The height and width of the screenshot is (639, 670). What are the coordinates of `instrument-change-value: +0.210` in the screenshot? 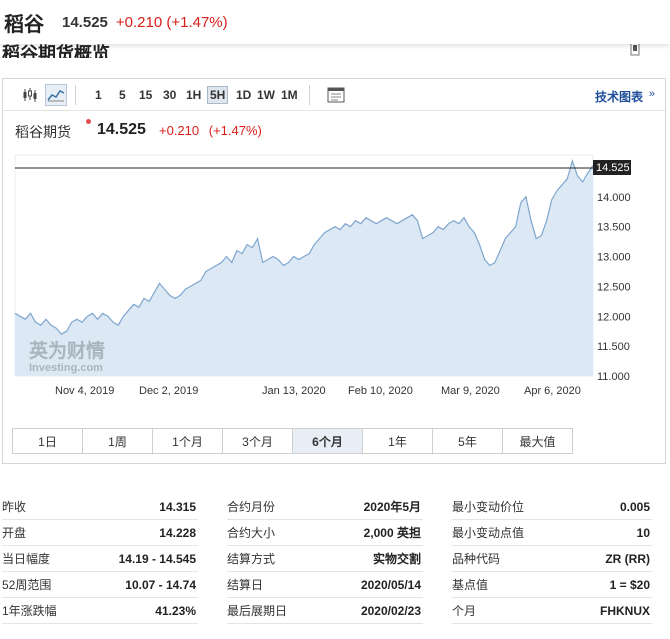 It's located at (179, 130).